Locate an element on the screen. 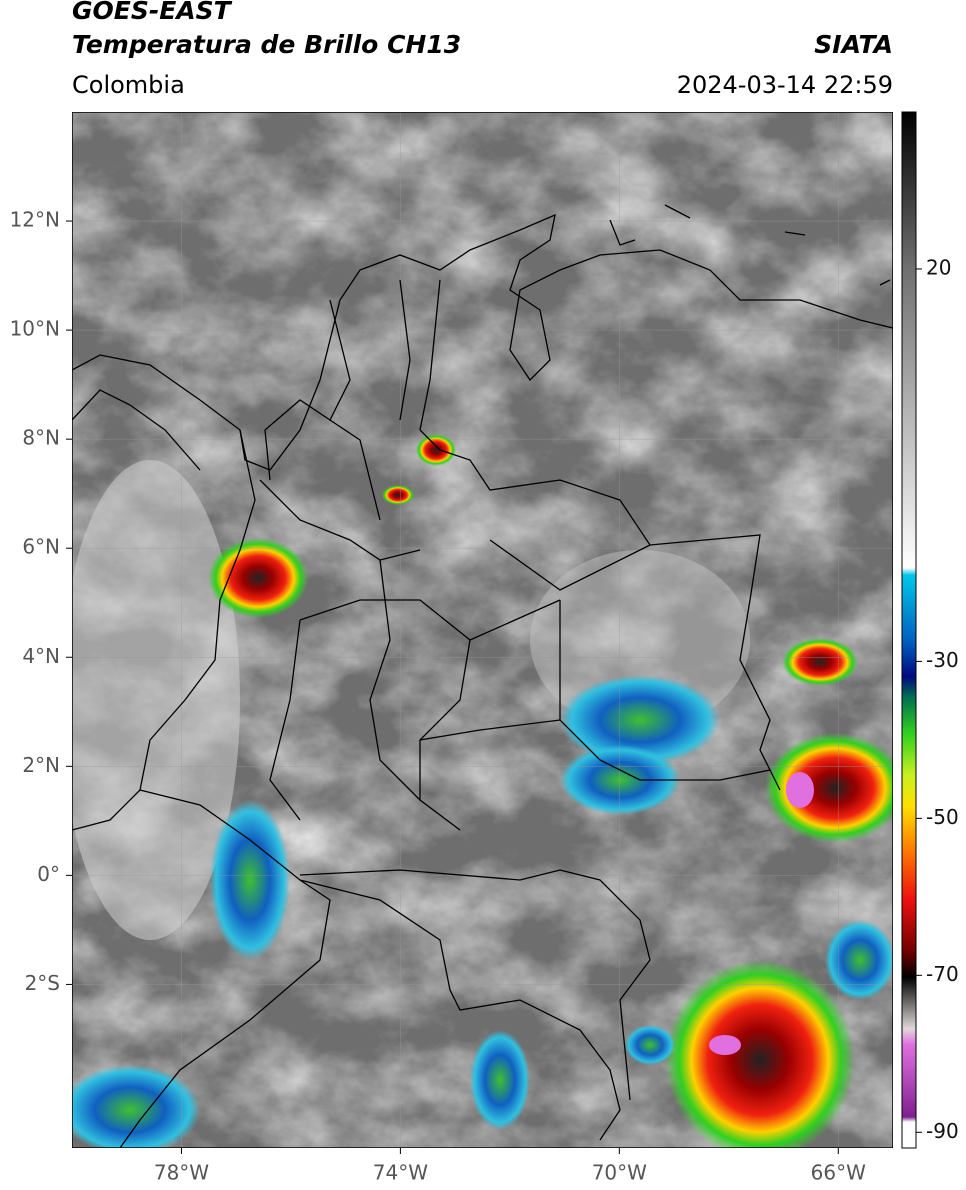 Image resolution: width=966 pixels, height=1190 pixels. x-tick-label: 70°W is located at coordinates (619, 1173).